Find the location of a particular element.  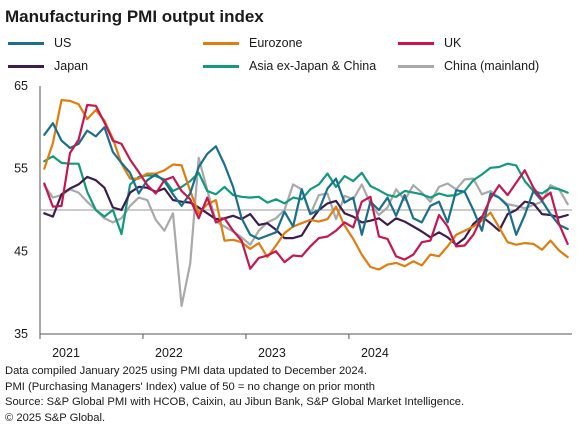

legend-label-us: US is located at coordinates (63, 43).